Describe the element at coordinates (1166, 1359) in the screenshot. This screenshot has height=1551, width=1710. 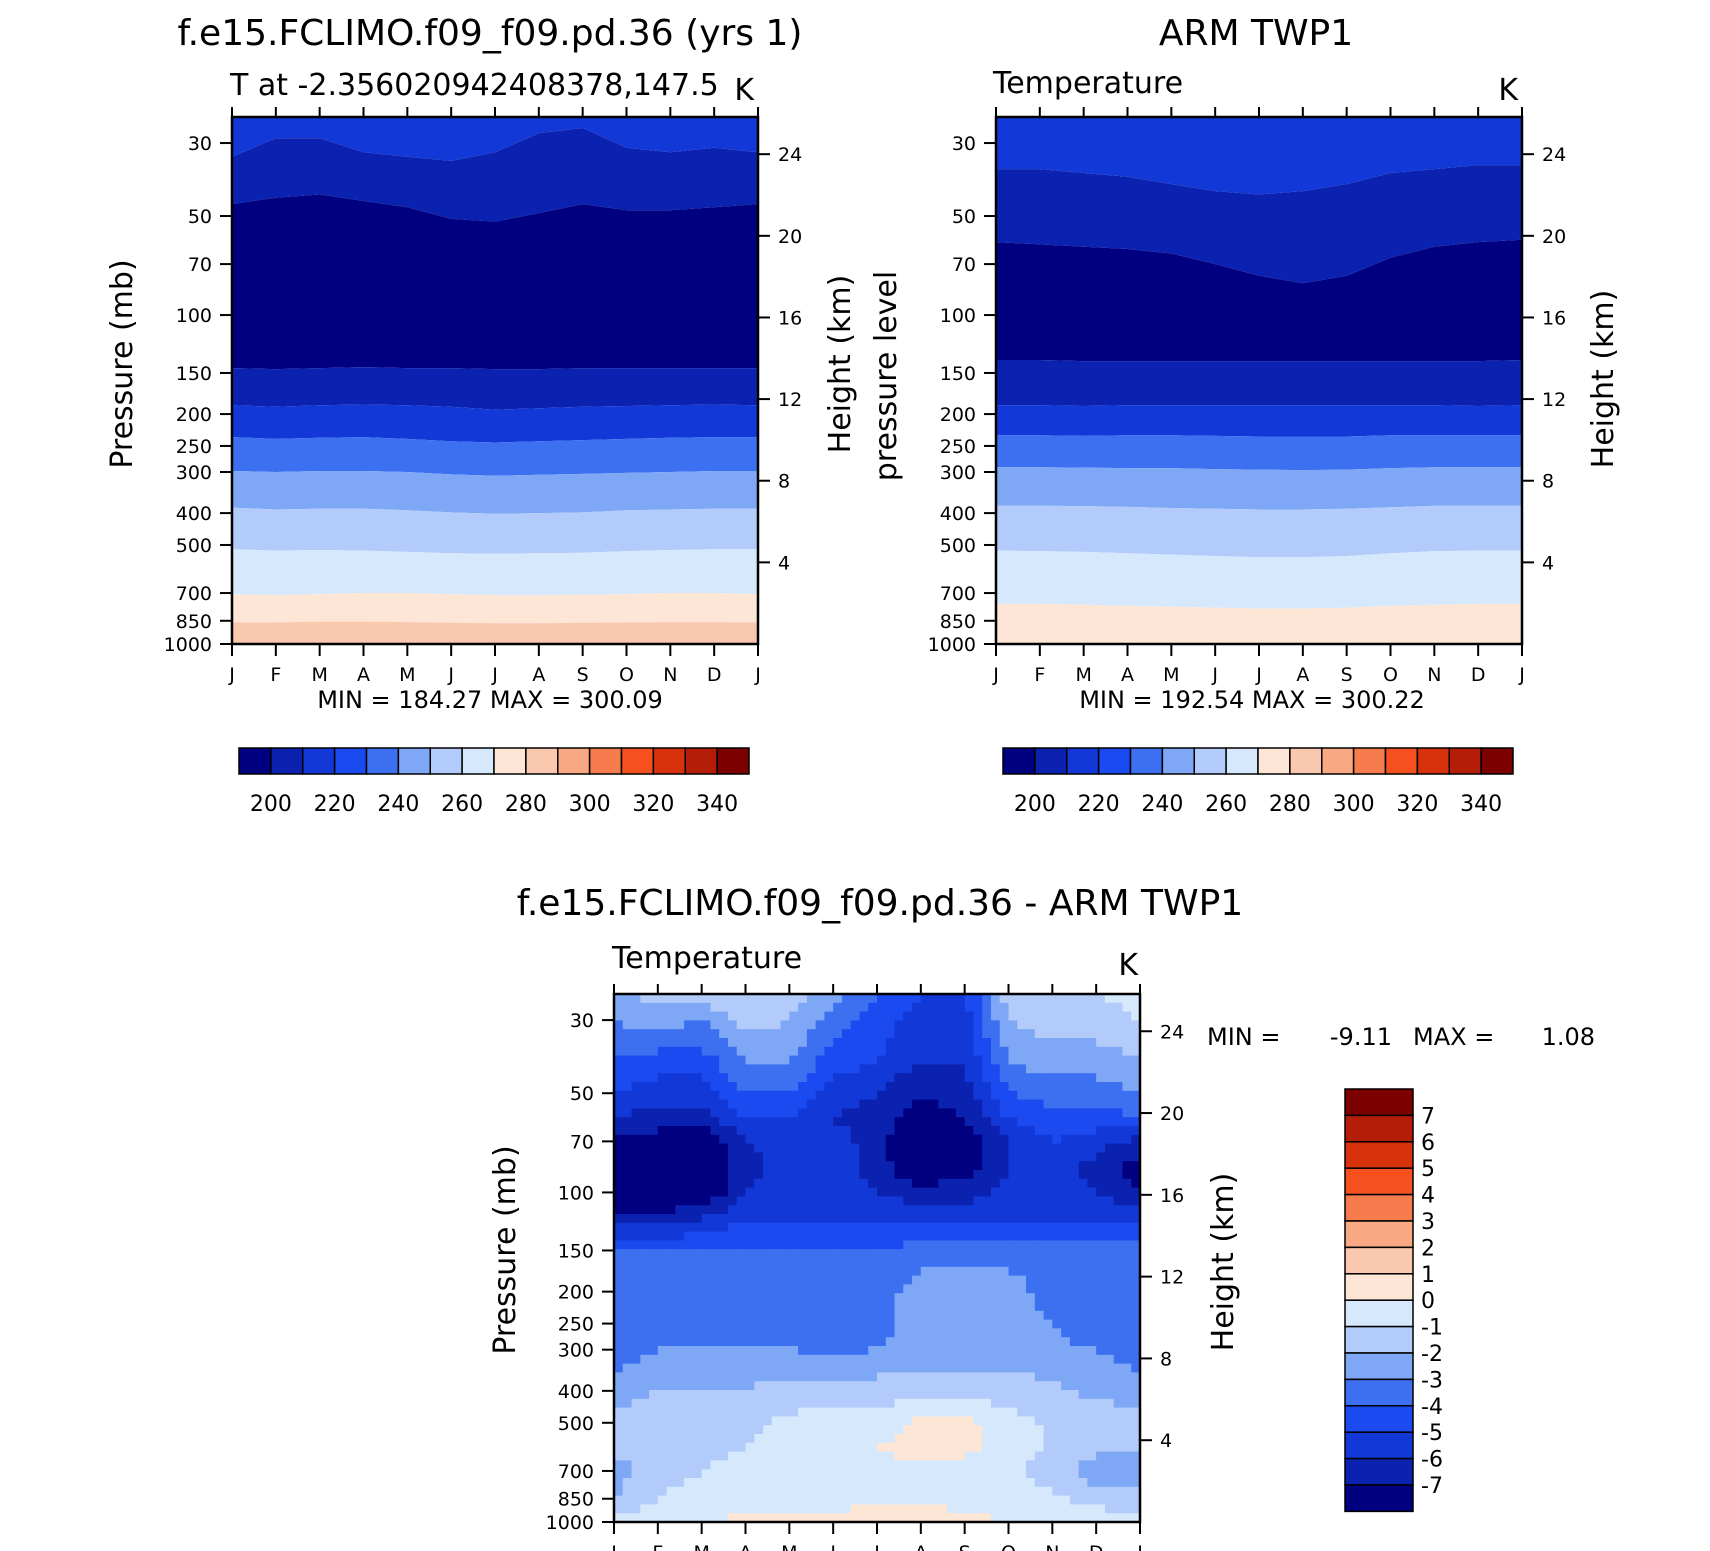
I see `y2-tick-label: 8` at that location.